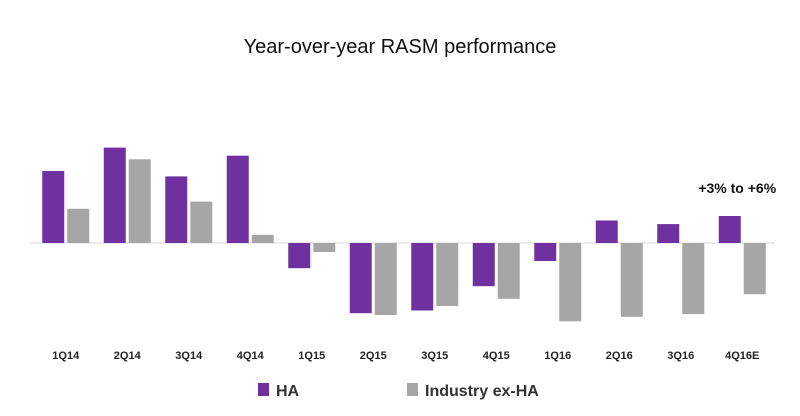 The image size is (800, 416). Describe the element at coordinates (288, 391) in the screenshot. I see `legend-label-ha: HA` at that location.